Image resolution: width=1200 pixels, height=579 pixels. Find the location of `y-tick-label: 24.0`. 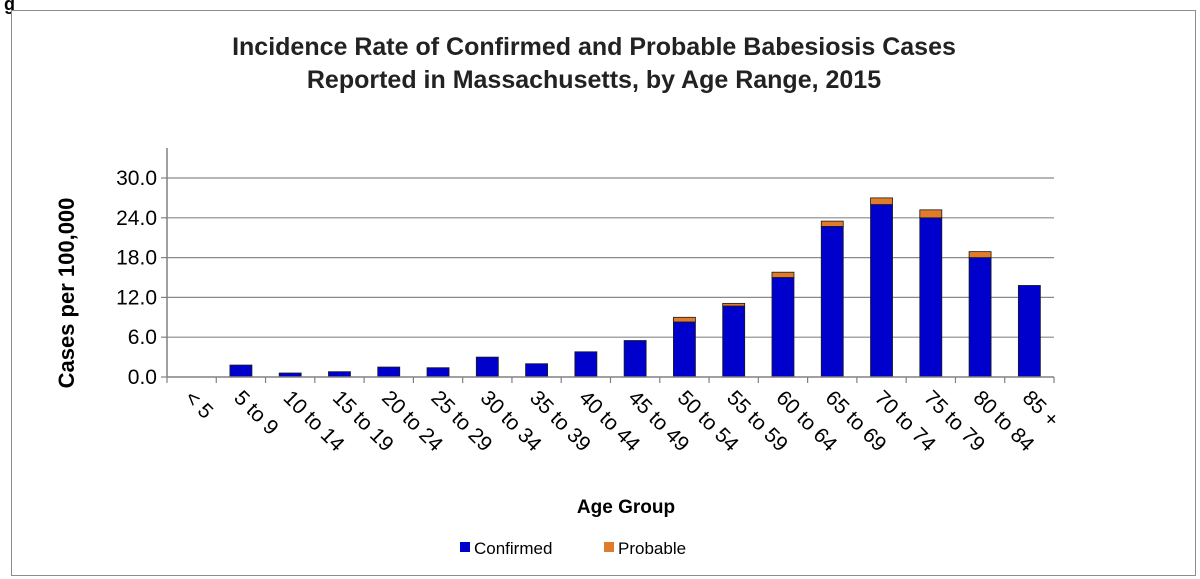

y-tick-label: 24.0 is located at coordinates (136, 218).